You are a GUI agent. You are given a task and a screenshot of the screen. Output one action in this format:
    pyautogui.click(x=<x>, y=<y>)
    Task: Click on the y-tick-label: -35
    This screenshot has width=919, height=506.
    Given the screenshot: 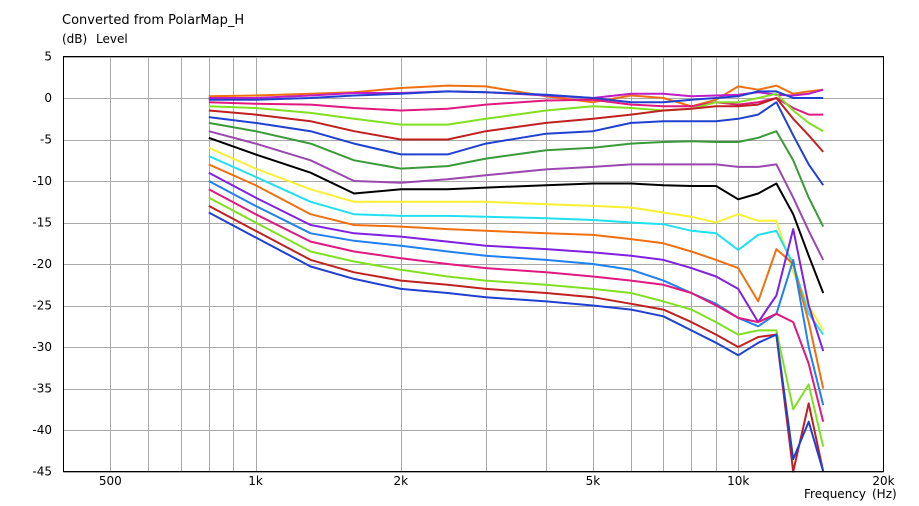 What is the action you would take?
    pyautogui.click(x=42, y=389)
    